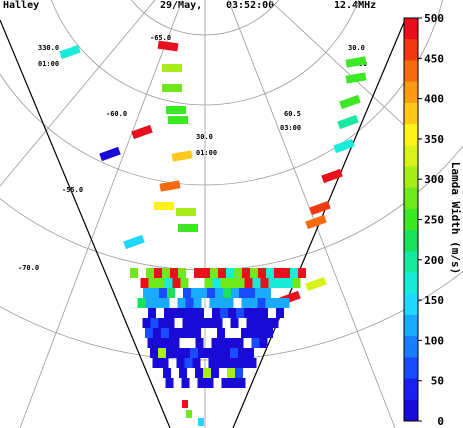 The height and width of the screenshot is (428, 463). I want to click on label-0100b: 01:00, so click(206, 153).